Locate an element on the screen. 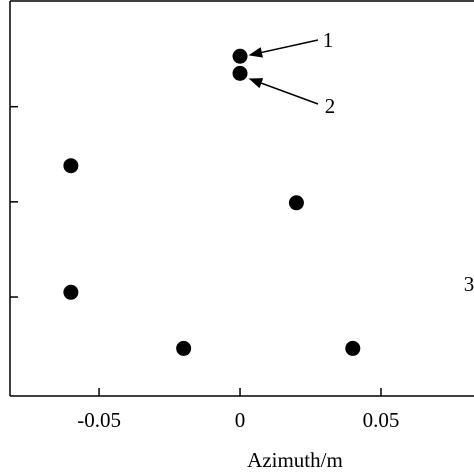 The height and width of the screenshot is (474, 474). annotation: 3 is located at coordinates (469, 284).